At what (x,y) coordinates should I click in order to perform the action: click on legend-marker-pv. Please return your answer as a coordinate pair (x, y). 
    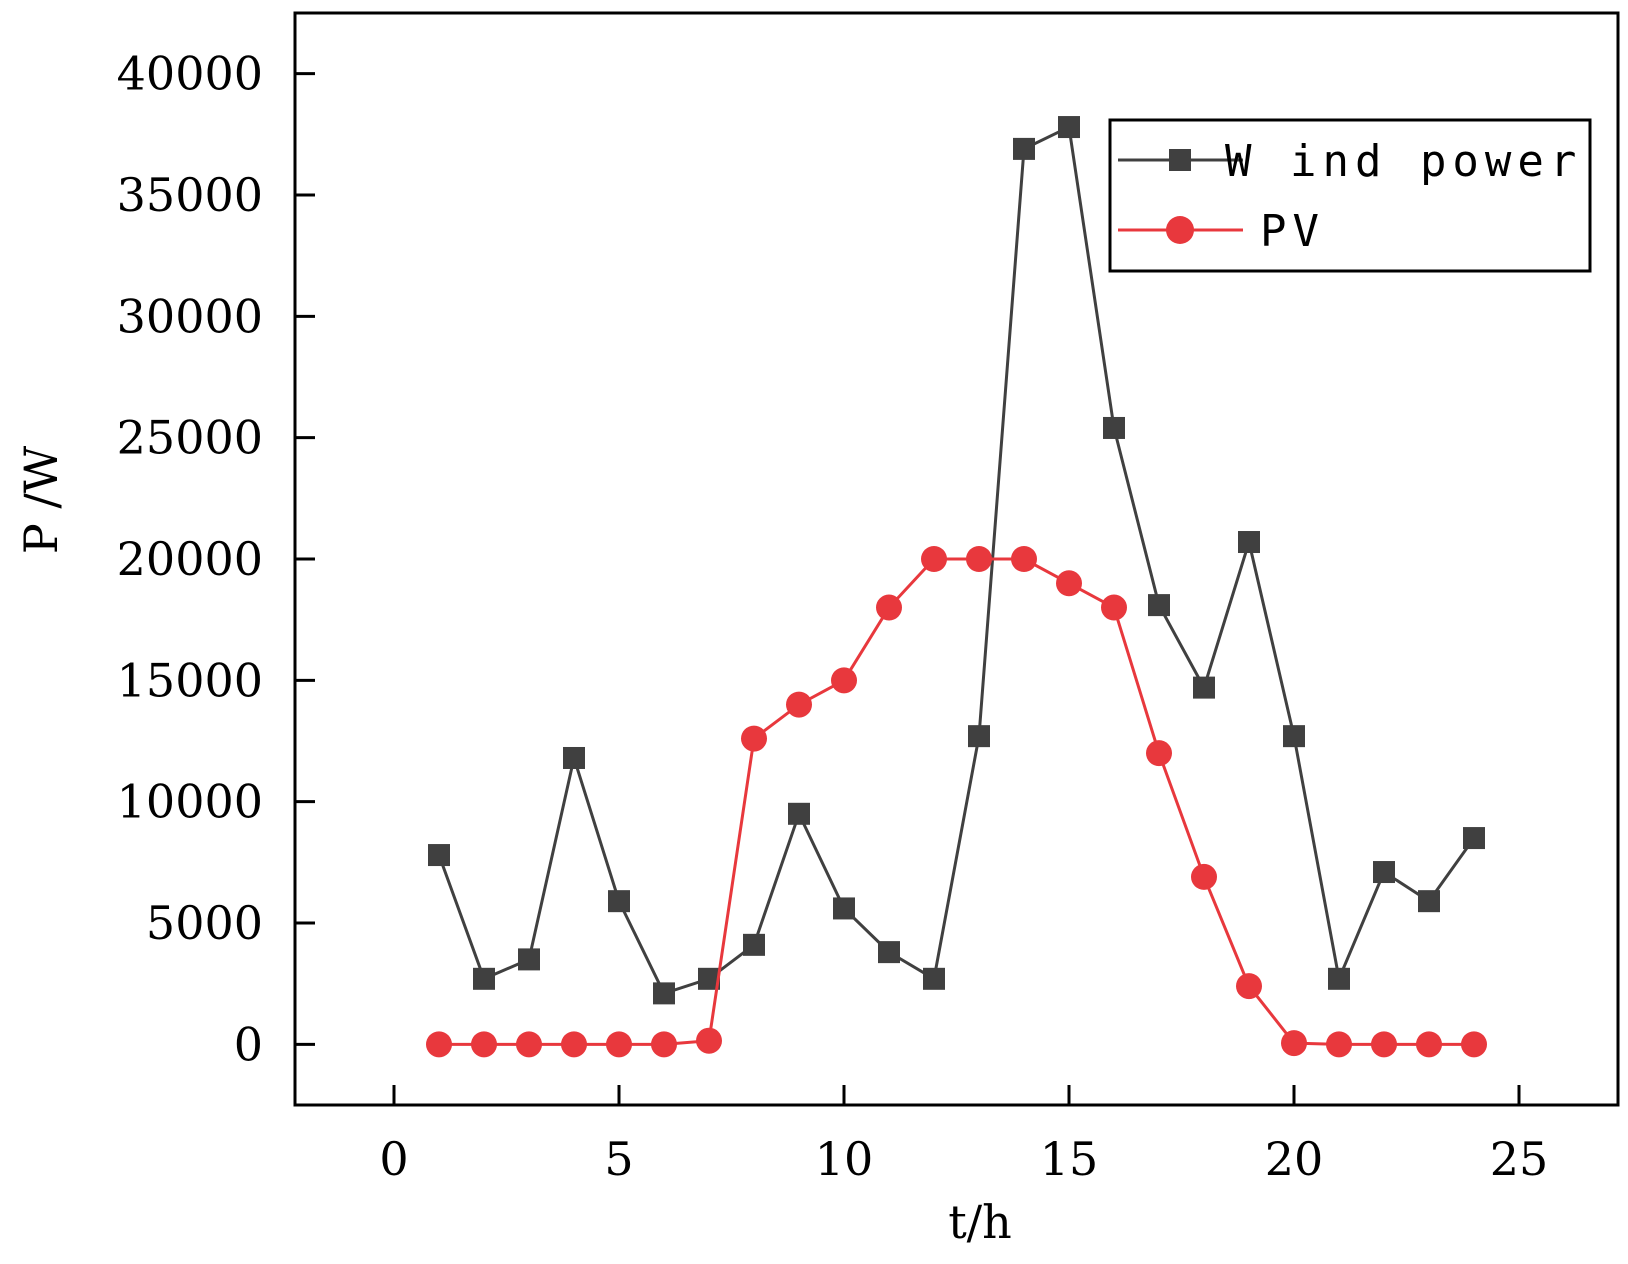
    Looking at the image, I should click on (1180, 230).